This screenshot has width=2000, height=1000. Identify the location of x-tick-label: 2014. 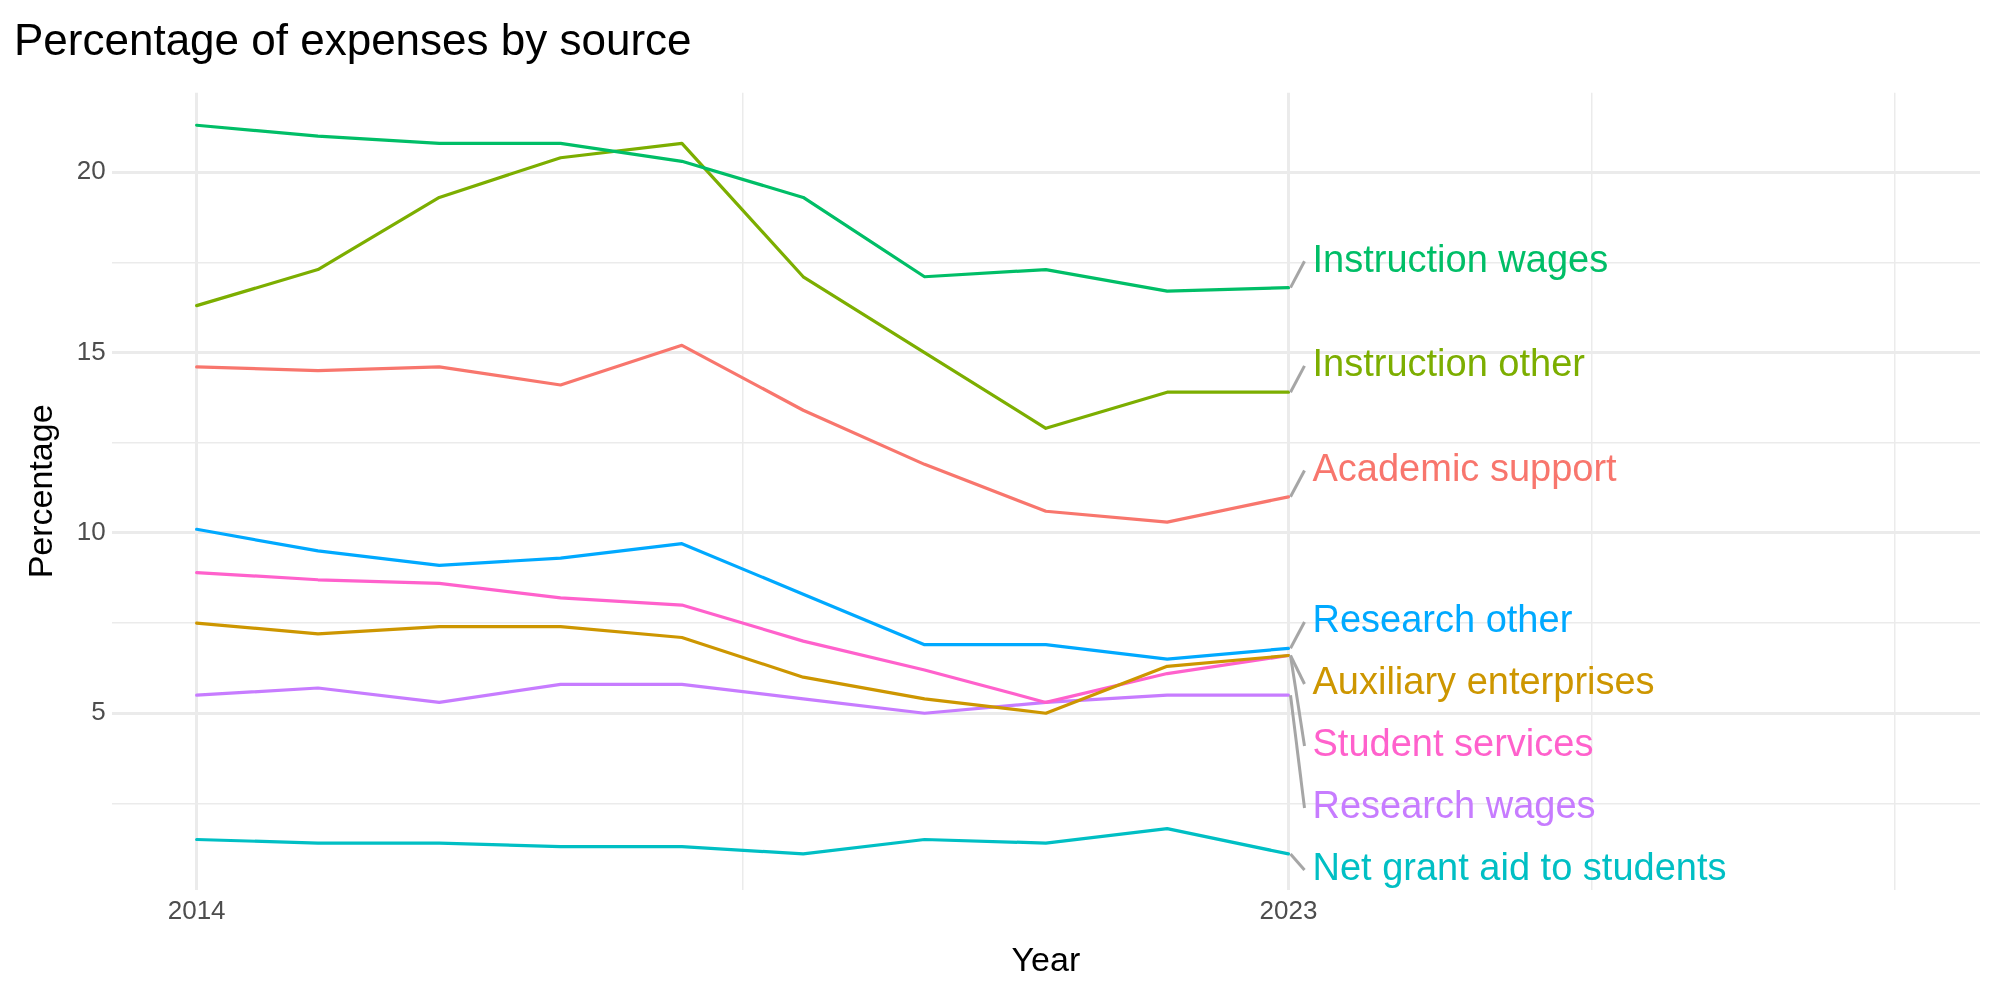
(196, 909).